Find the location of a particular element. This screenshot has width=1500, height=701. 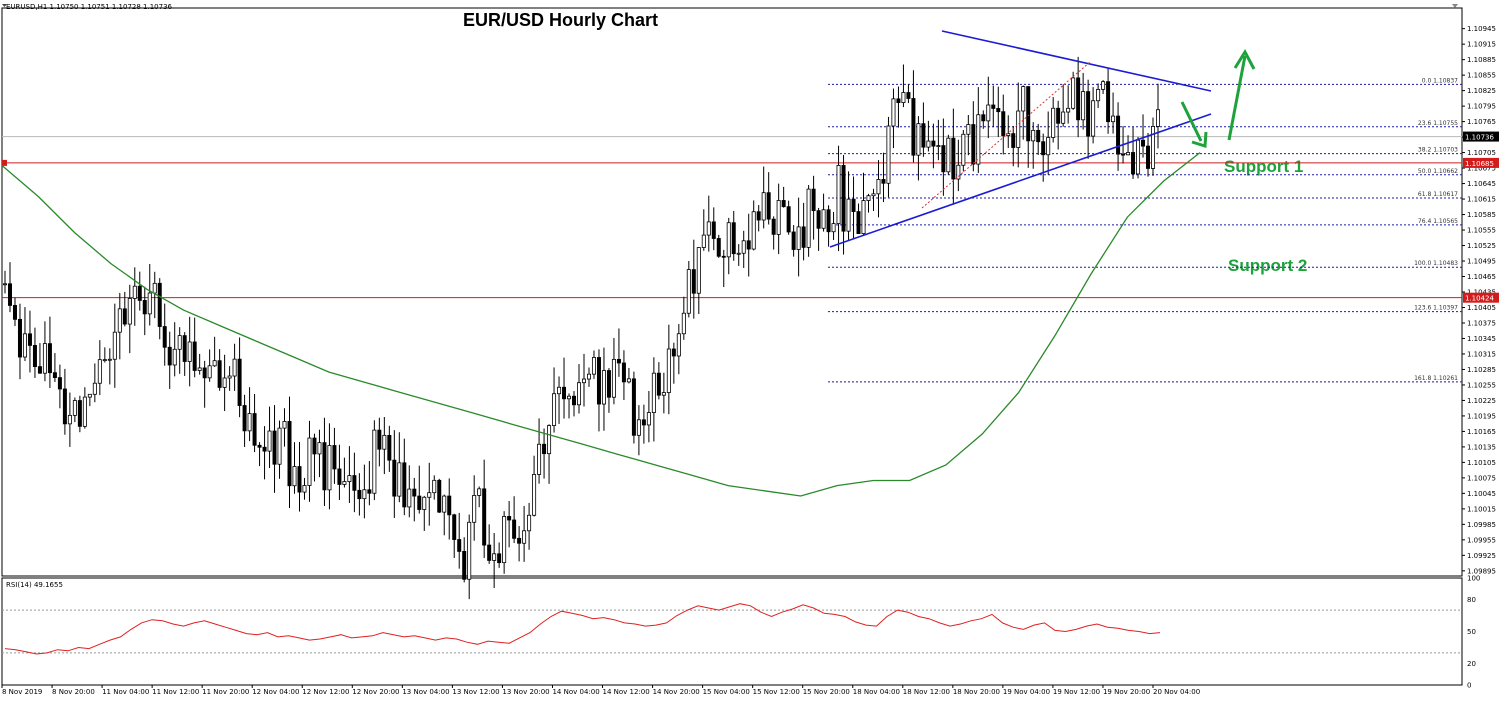

y-tick-label: 1.10375 is located at coordinates (1481, 323).